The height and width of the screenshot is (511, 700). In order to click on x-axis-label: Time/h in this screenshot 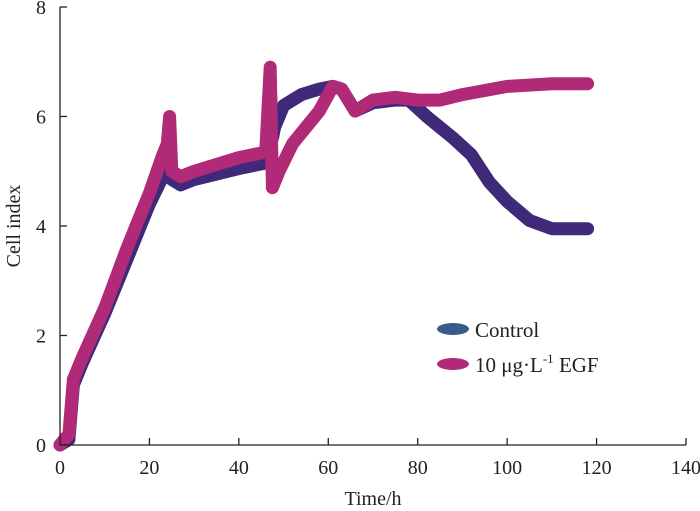, I will do `click(372, 499)`.